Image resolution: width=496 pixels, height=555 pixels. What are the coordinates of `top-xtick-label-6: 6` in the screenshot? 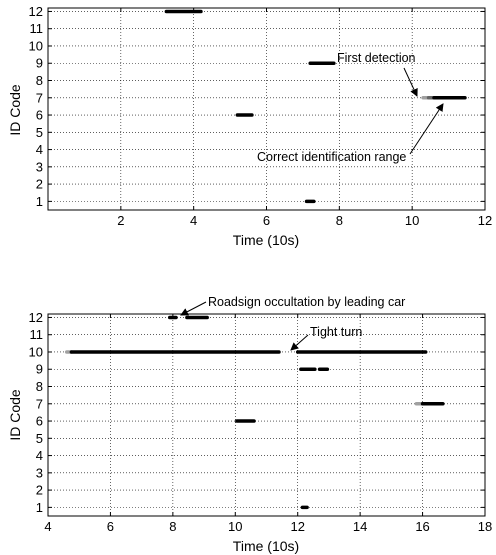 It's located at (266, 220).